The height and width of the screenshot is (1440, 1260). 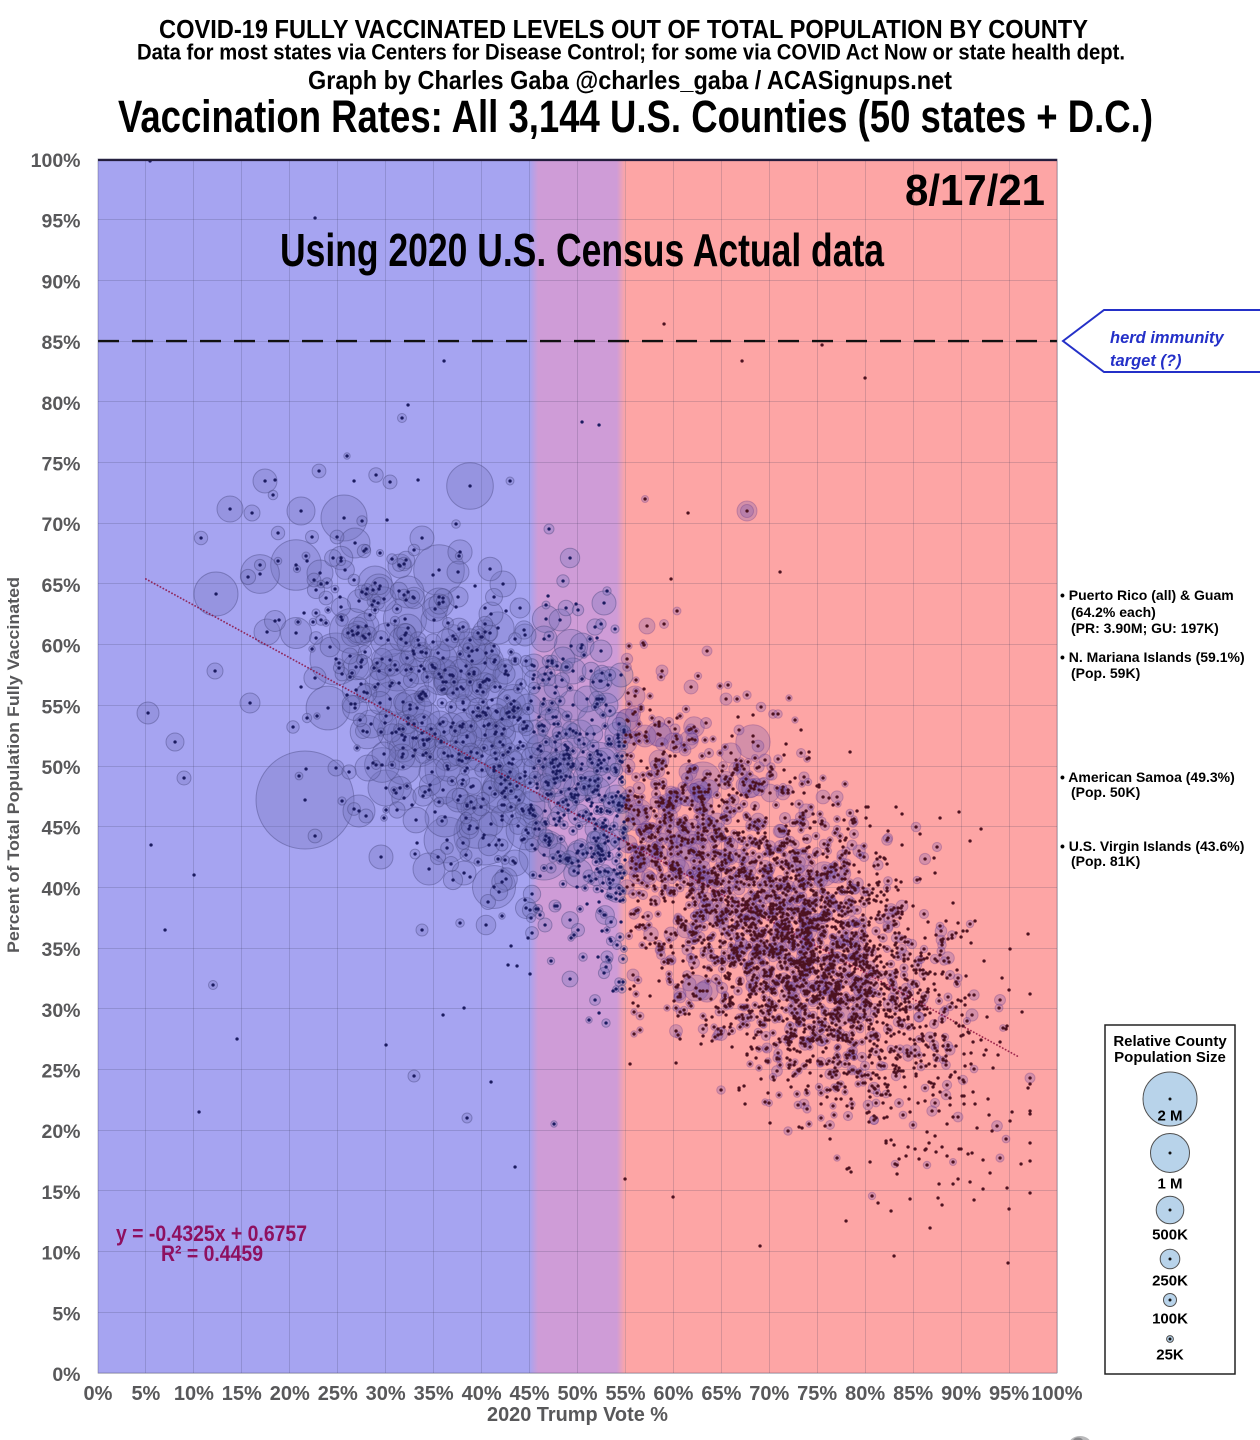 I want to click on svg-text: • American Samoa (49.3%), so click(x=1147, y=777).